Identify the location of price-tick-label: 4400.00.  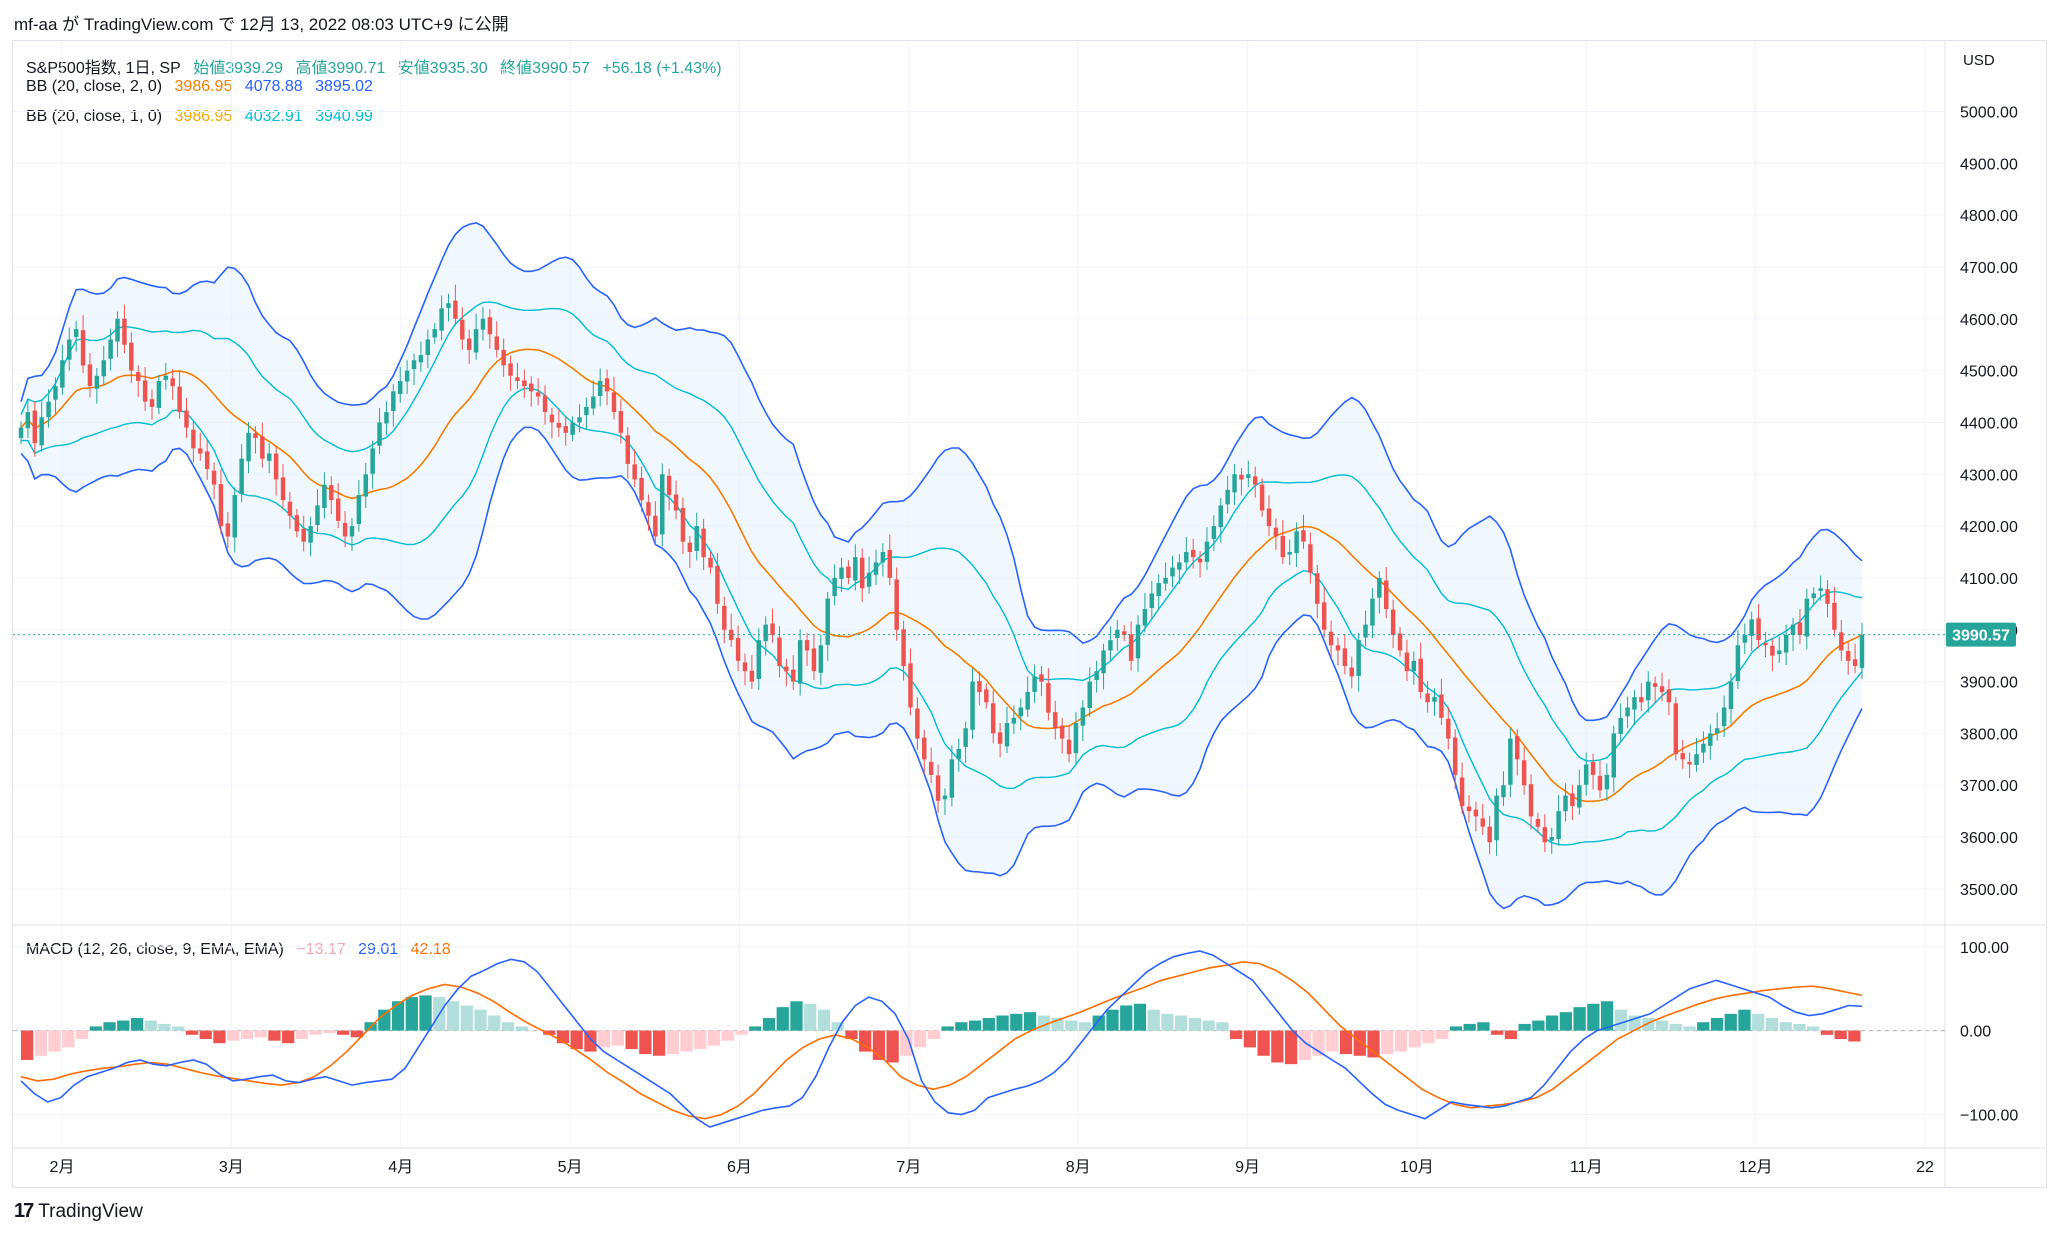
(1989, 423).